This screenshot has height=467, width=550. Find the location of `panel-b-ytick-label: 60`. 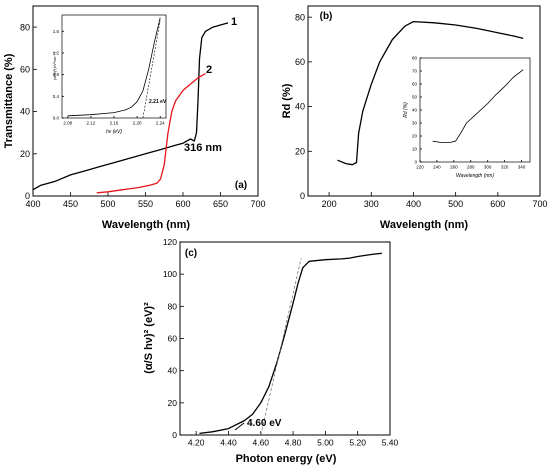

panel-b-ytick-label: 60 is located at coordinates (300, 62).